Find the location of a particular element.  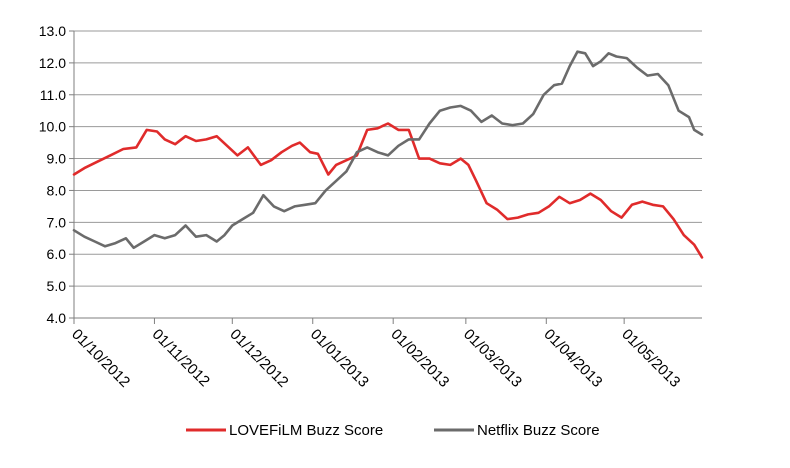

x-tick-label: 01/02/2013 is located at coordinates (419, 358).